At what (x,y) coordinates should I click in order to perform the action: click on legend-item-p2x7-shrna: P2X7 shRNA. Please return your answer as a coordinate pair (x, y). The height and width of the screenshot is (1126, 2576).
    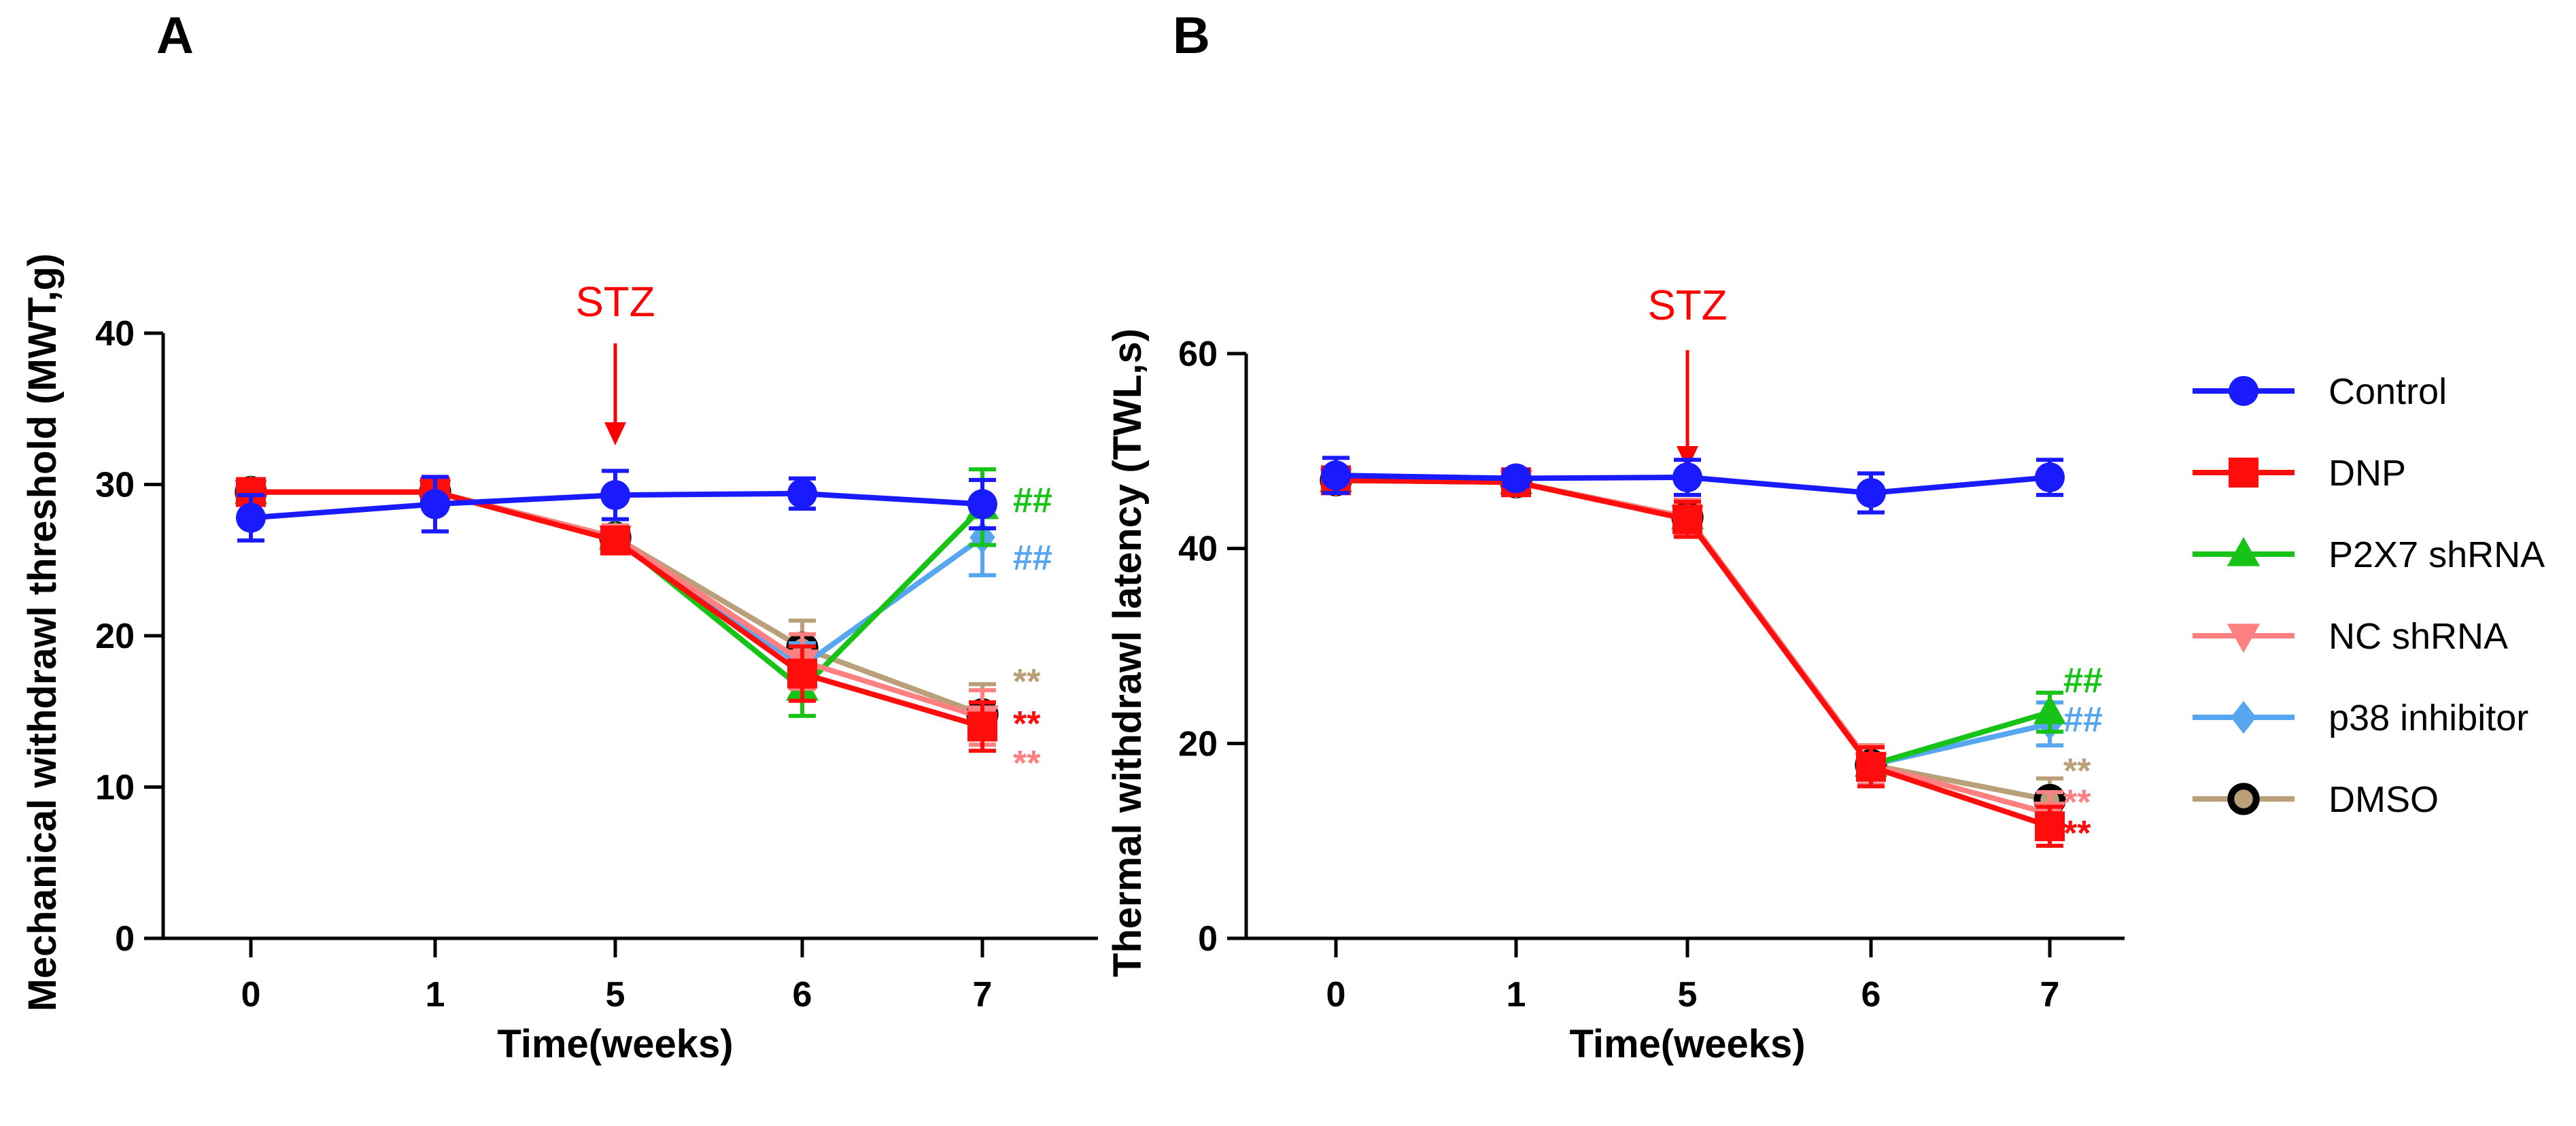
    Looking at the image, I should click on (2369, 554).